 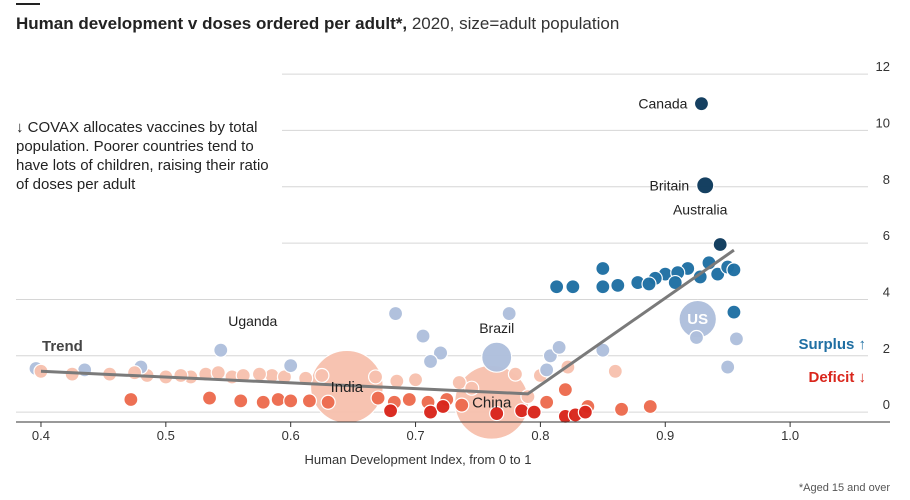 I want to click on legend-deficit: Deficit ↓, so click(x=837, y=377).